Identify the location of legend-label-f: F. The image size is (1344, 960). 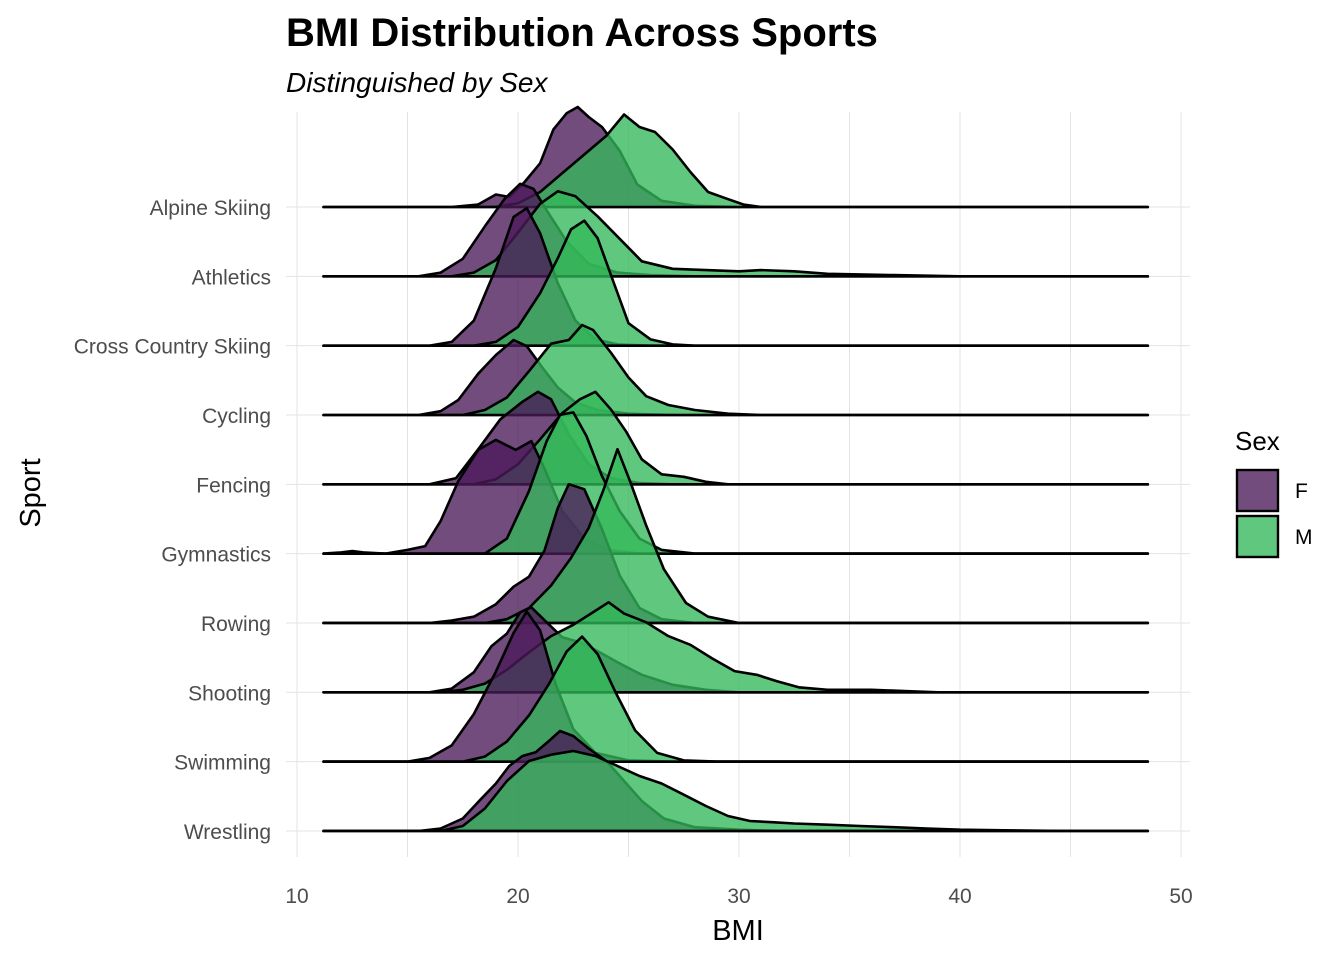
(1301, 491).